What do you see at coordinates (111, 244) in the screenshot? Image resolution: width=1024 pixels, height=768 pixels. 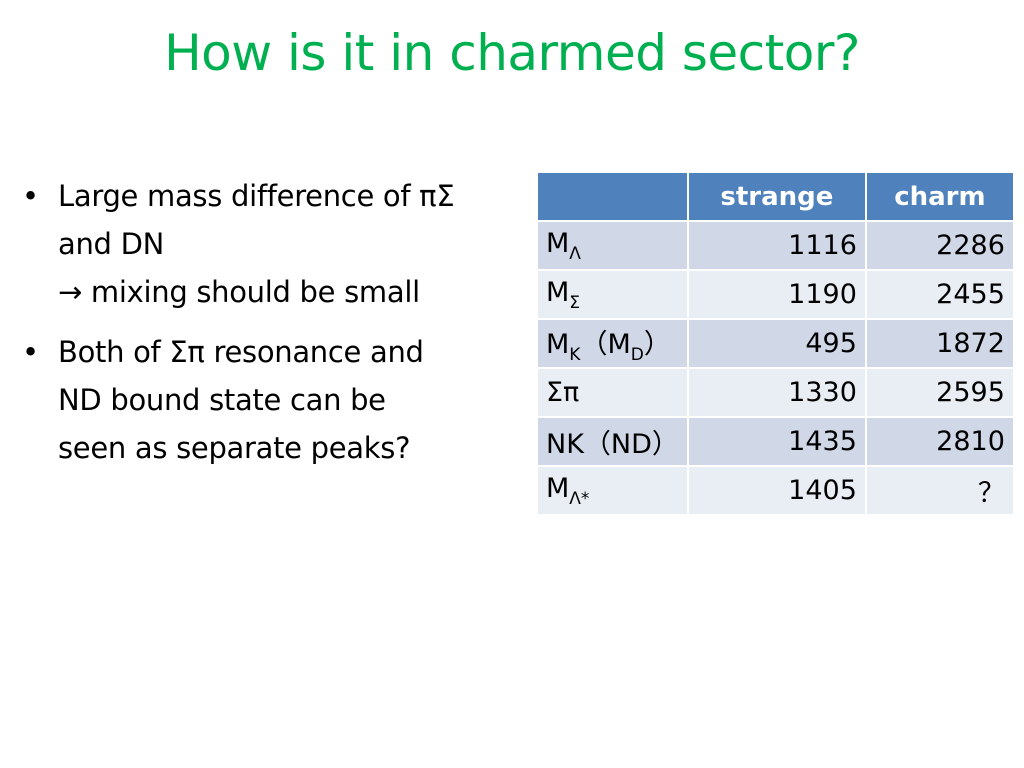 I see `bullet-line: and DN` at bounding box center [111, 244].